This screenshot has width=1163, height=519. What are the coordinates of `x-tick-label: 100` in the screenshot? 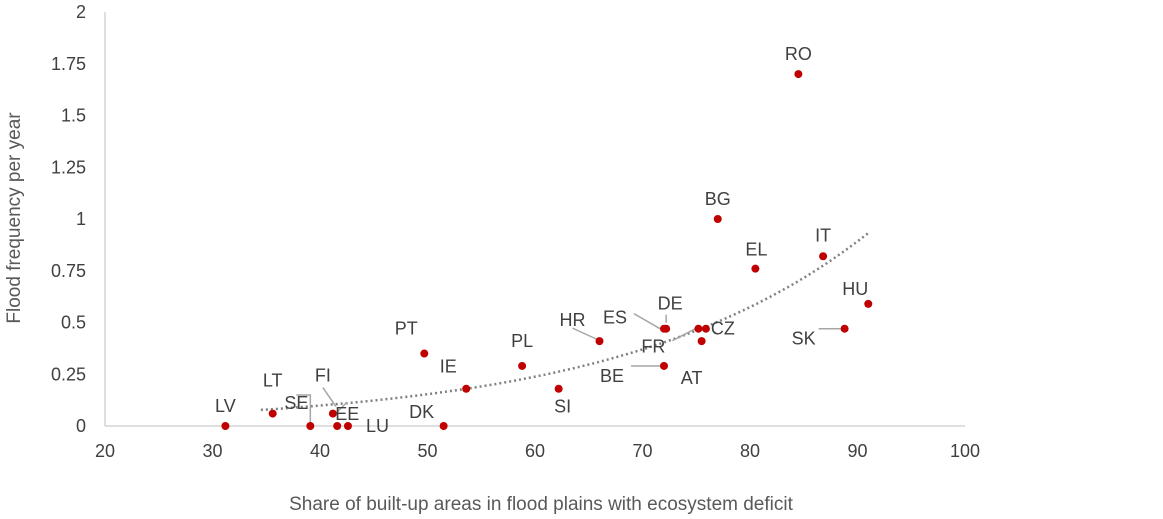 It's located at (965, 451).